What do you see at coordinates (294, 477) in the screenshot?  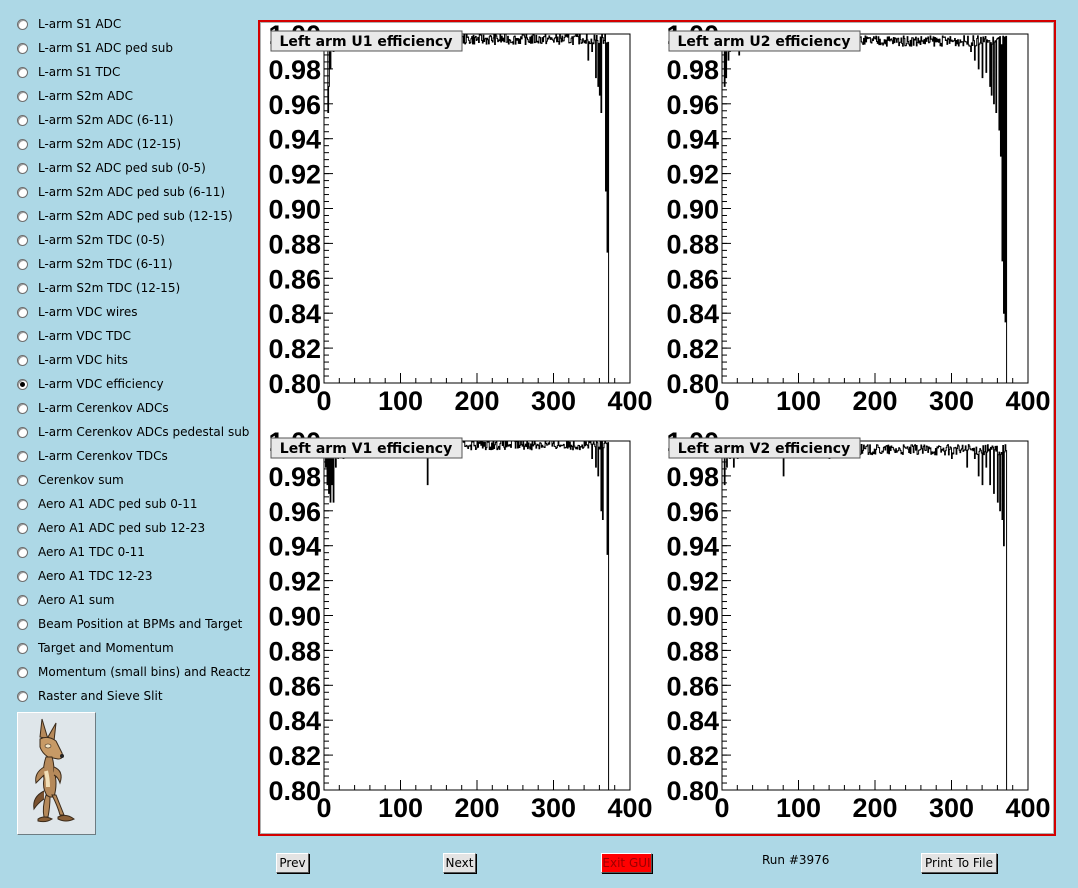 I see `y-tick-label: 0.98` at bounding box center [294, 477].